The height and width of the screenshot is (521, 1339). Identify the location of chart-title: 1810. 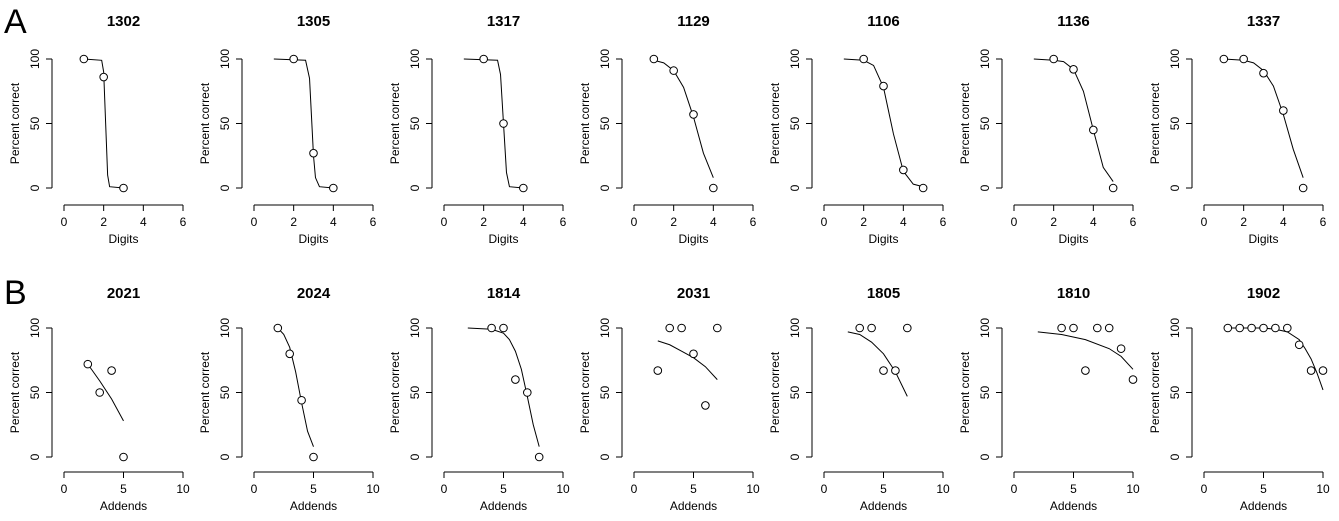
(1073, 293).